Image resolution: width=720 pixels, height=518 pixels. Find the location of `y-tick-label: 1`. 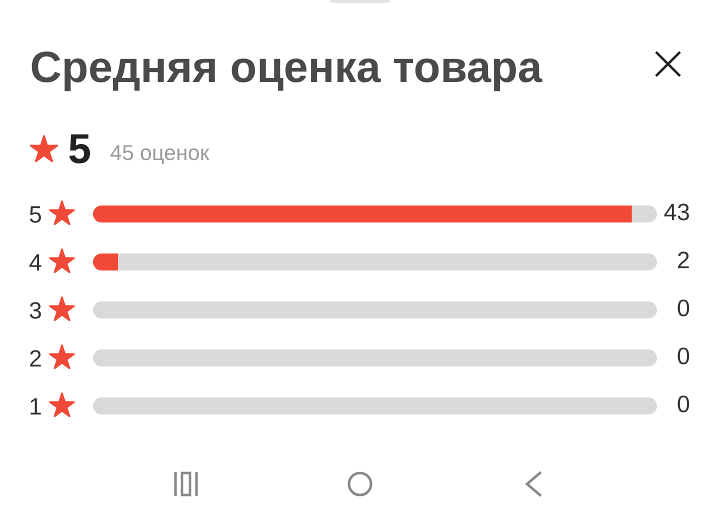

y-tick-label: 1 is located at coordinates (35, 406).